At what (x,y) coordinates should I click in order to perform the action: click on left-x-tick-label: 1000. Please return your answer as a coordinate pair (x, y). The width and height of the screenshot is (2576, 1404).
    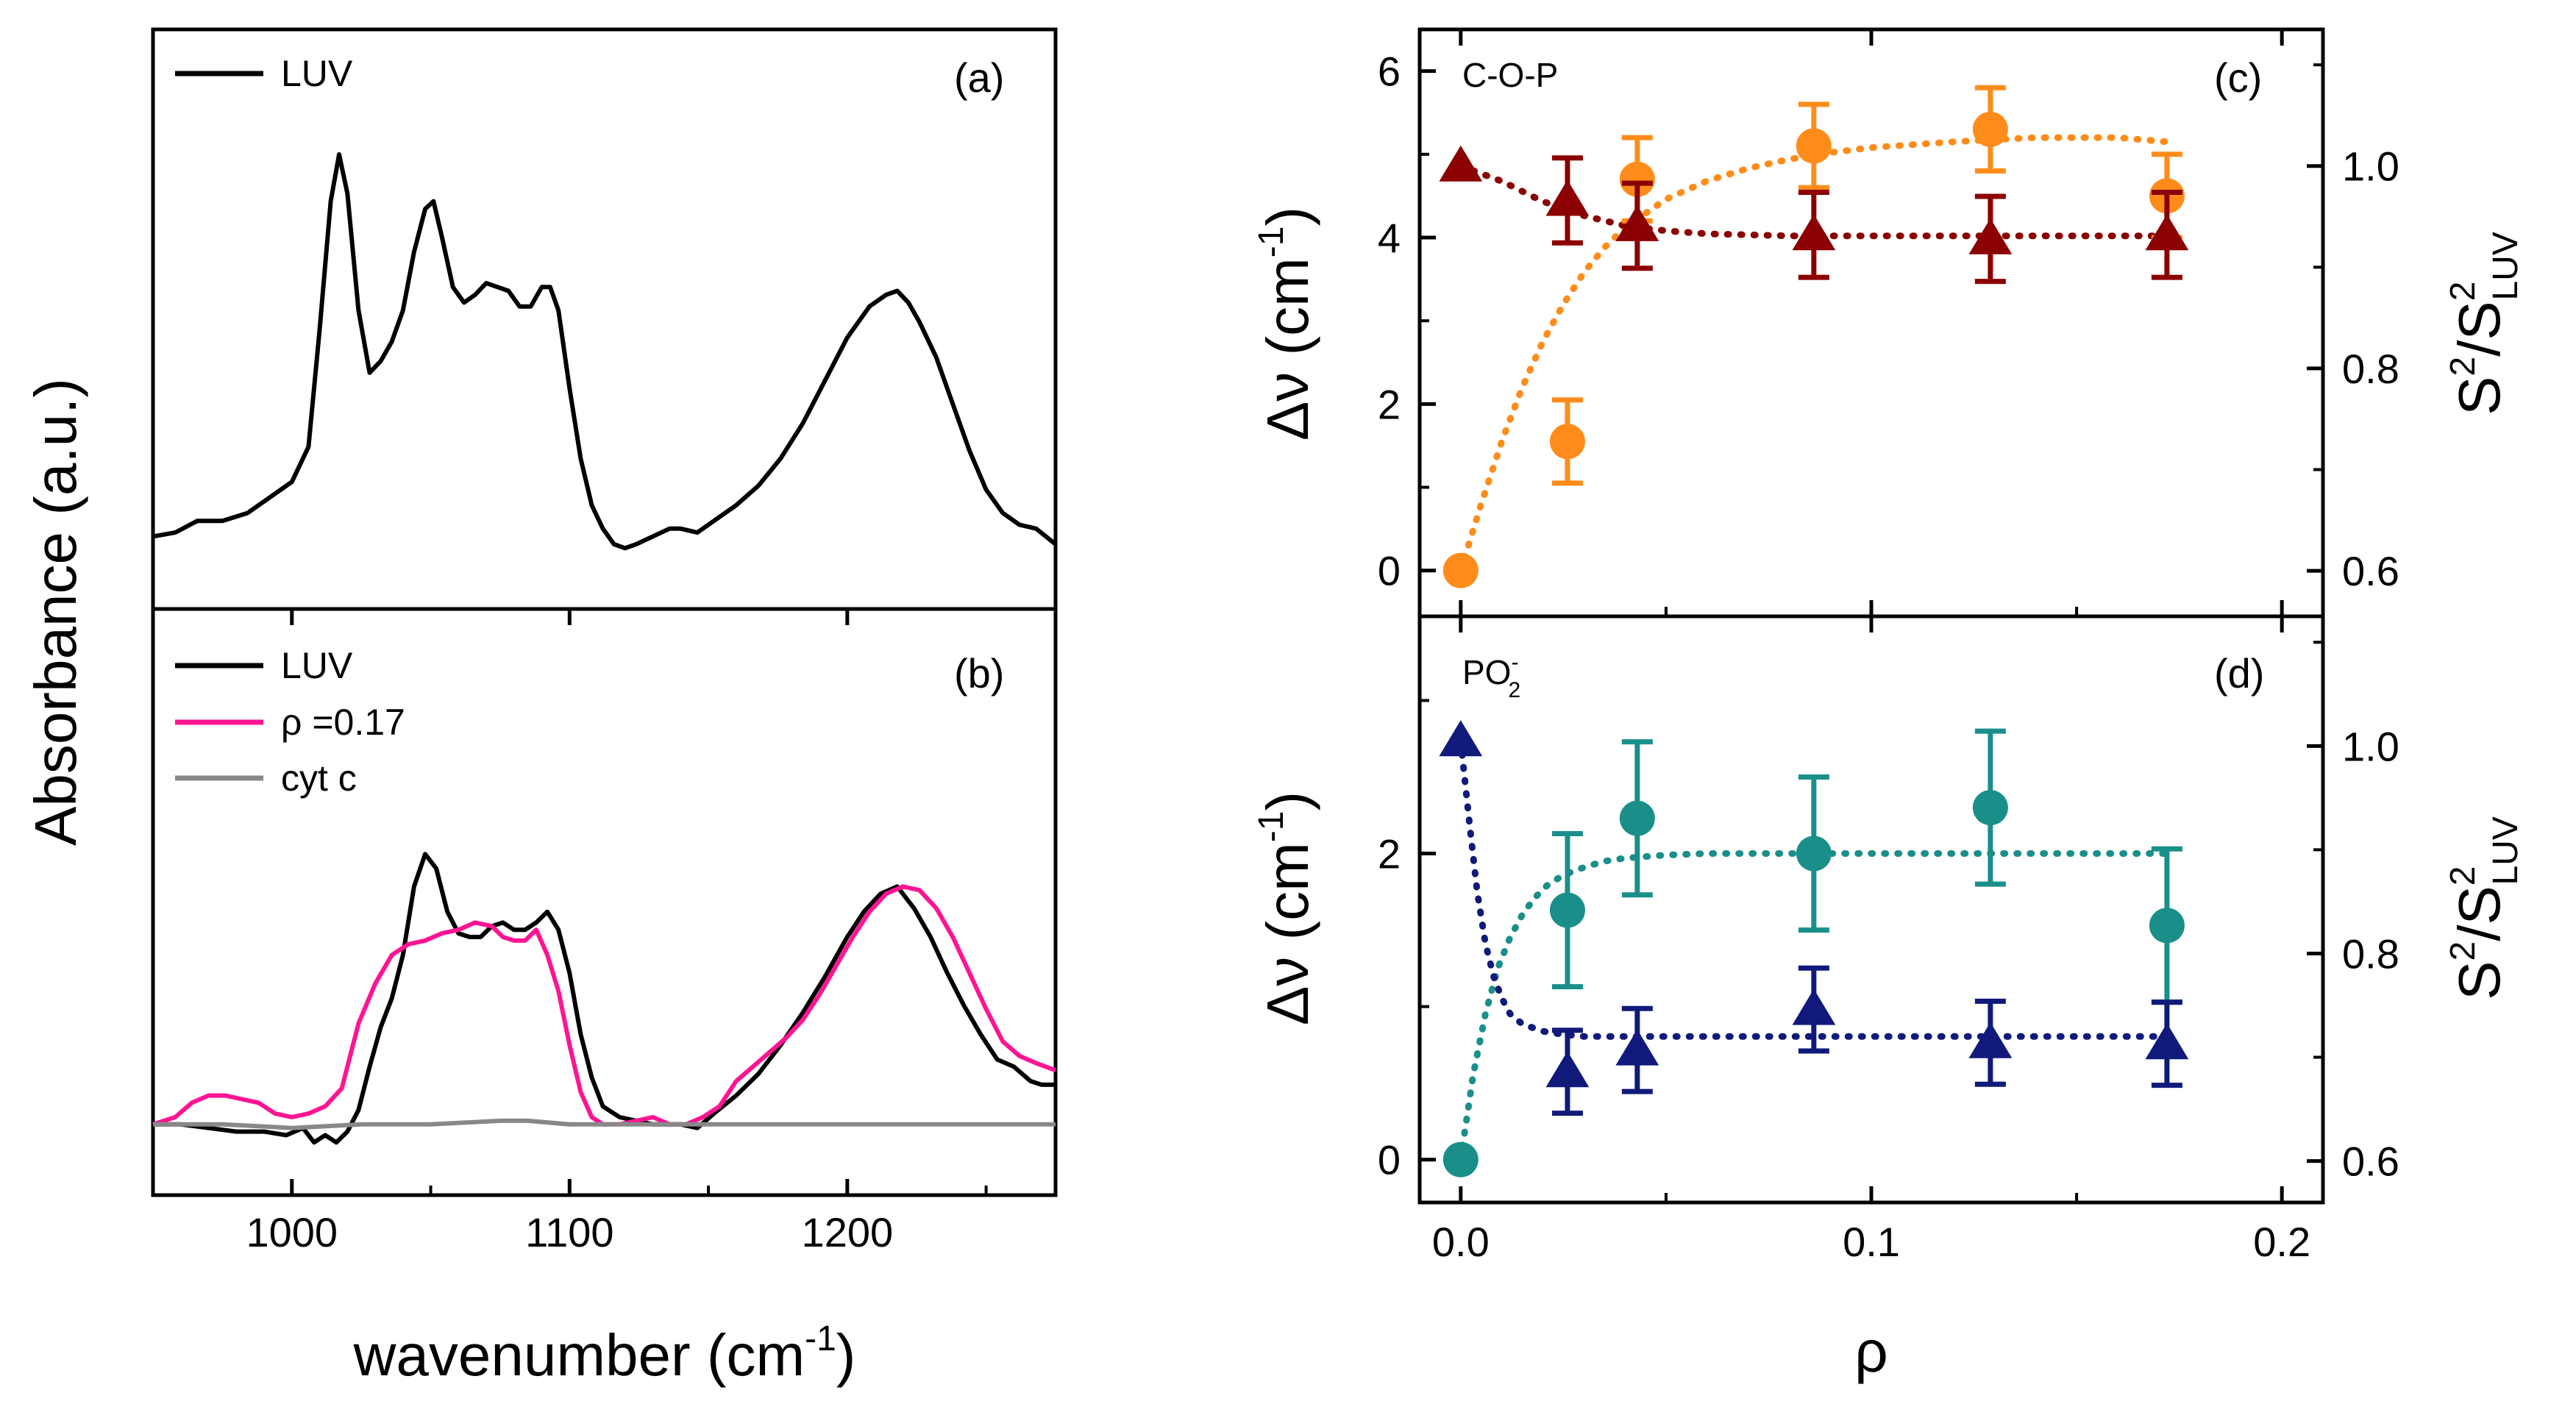
    Looking at the image, I should click on (292, 1232).